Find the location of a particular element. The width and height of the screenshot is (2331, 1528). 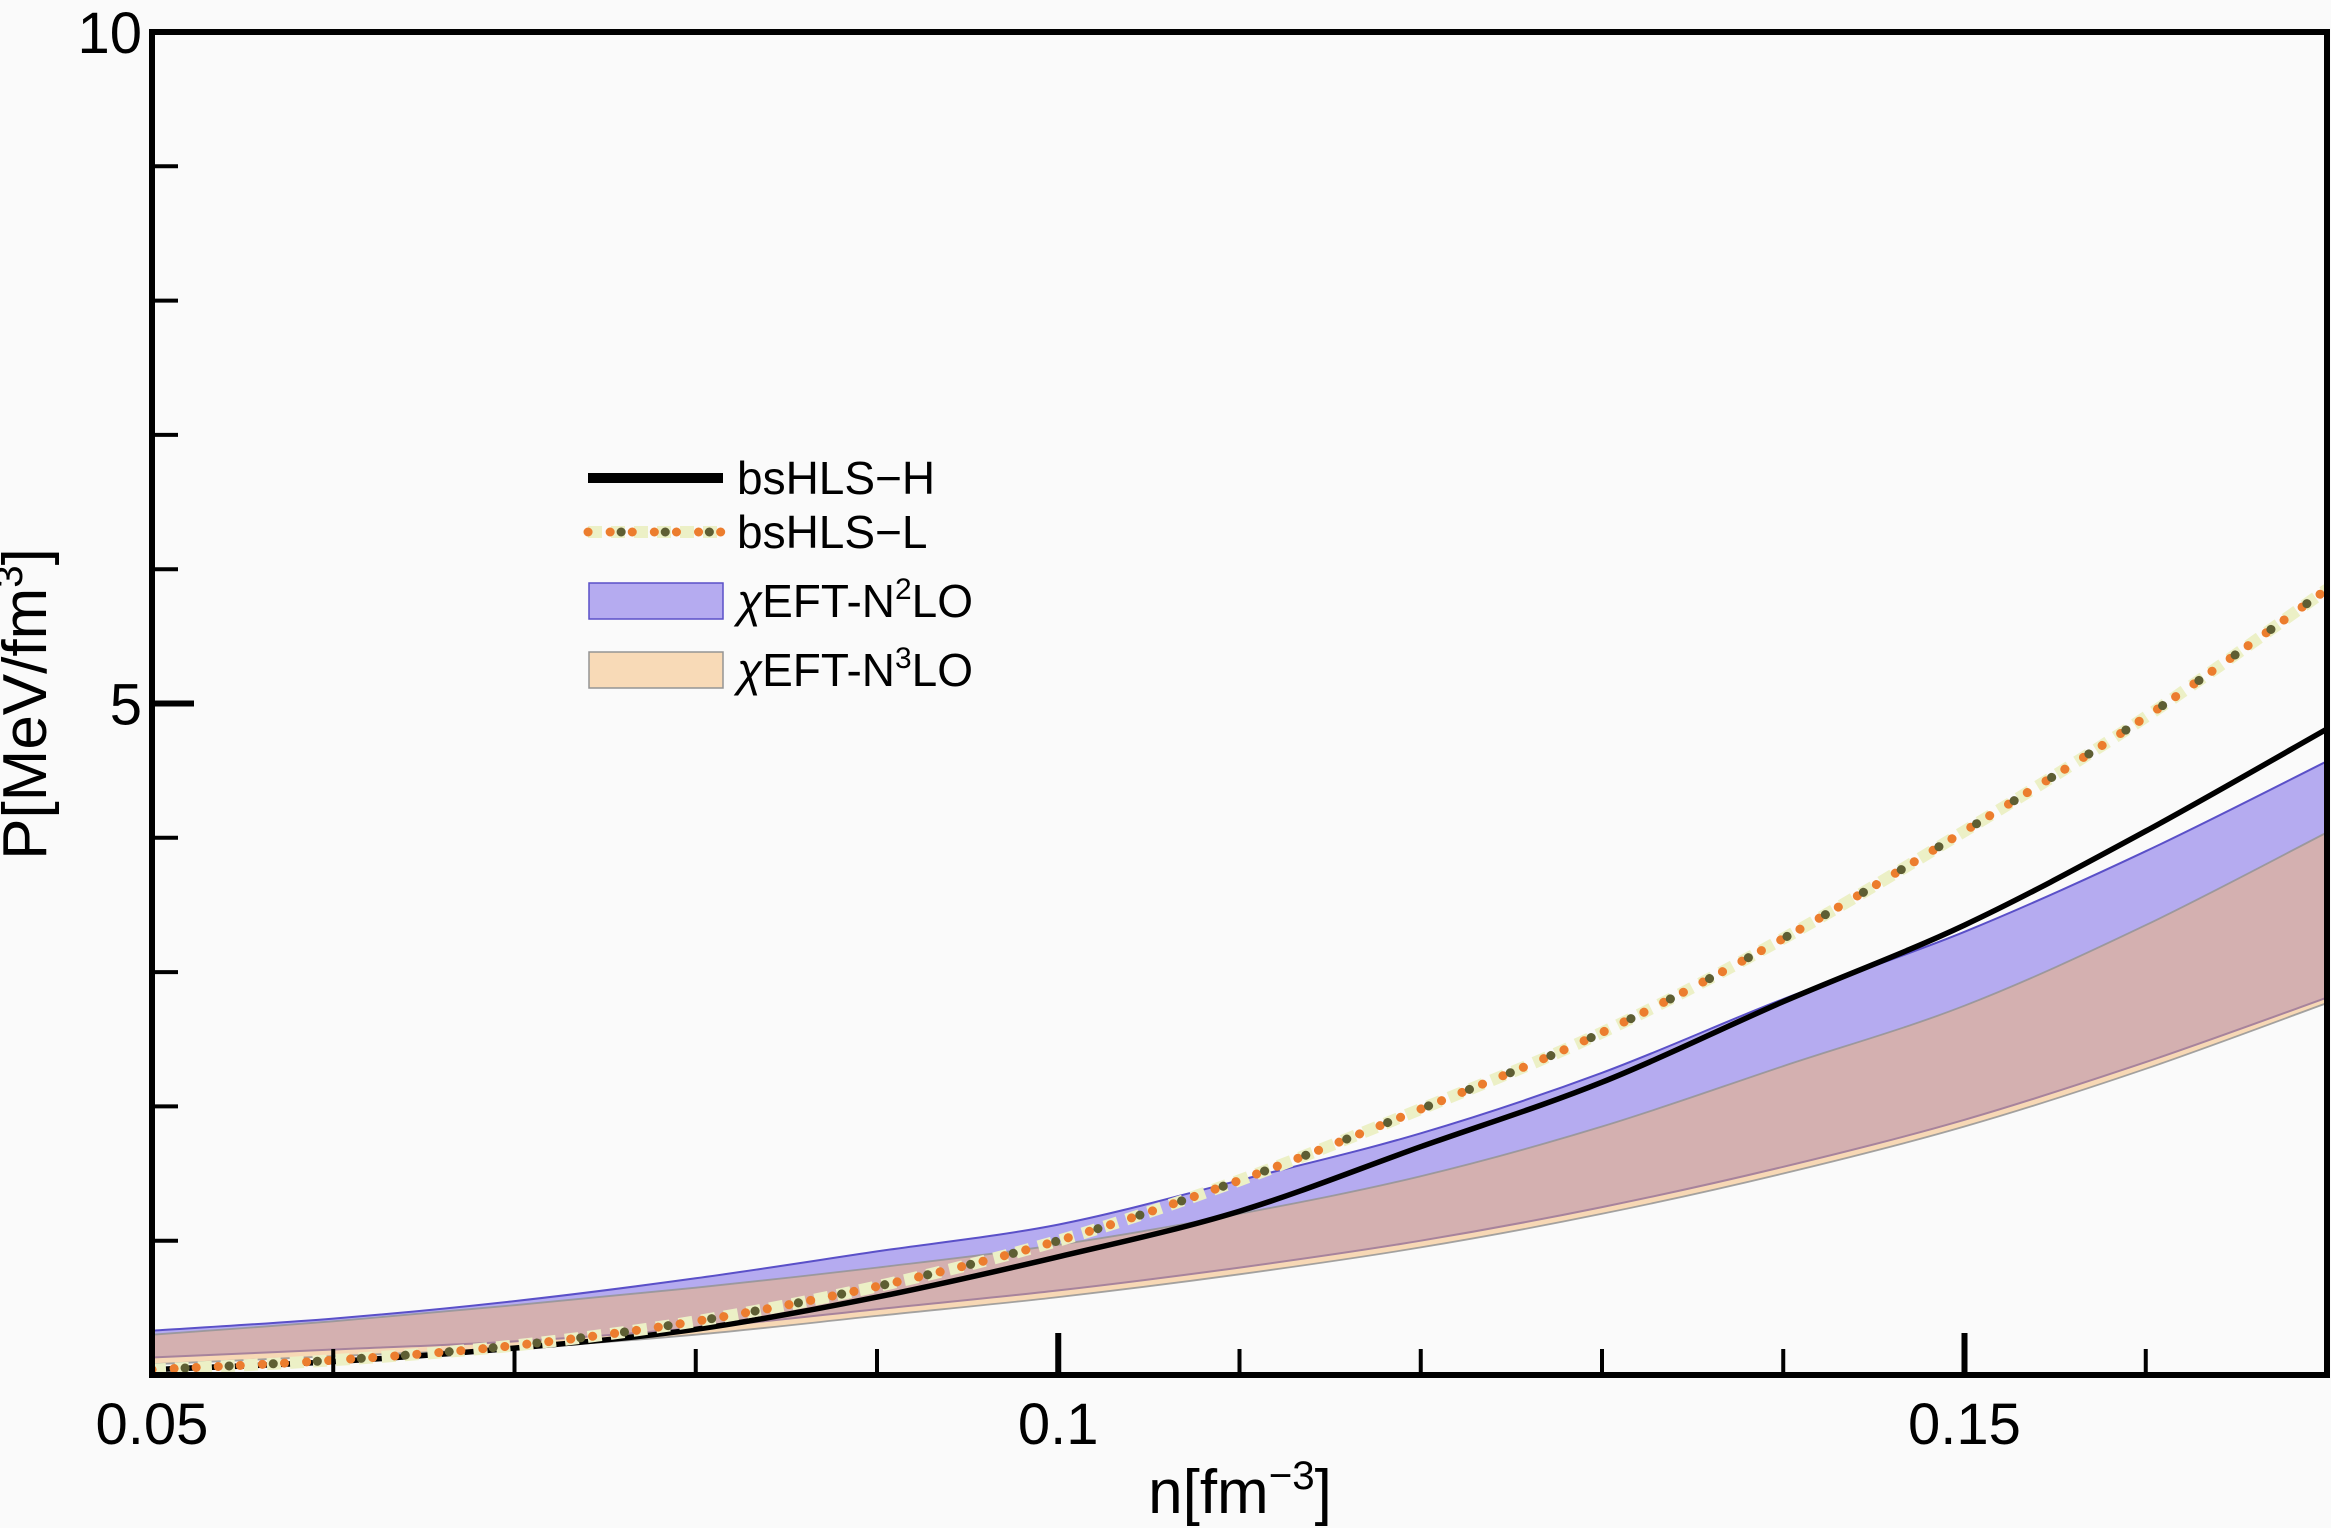

x-axis-label: n[fm−3] is located at coordinates (1240, 1490).